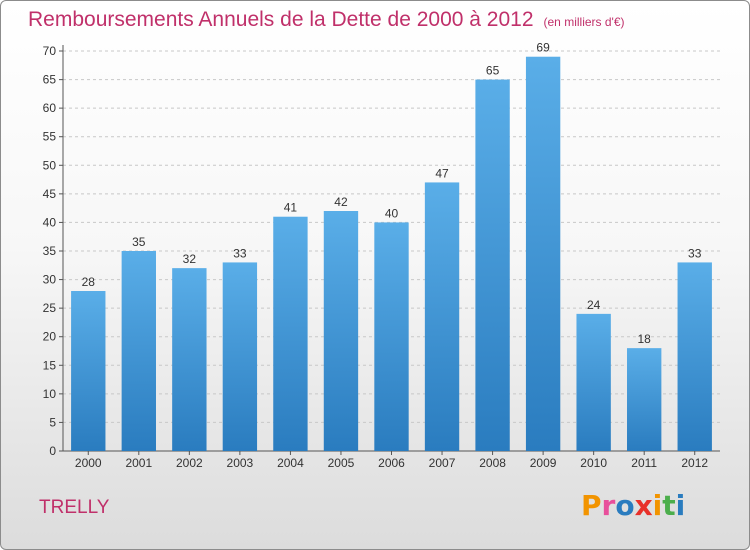  I want to click on data-label-2006: 40, so click(392, 213).